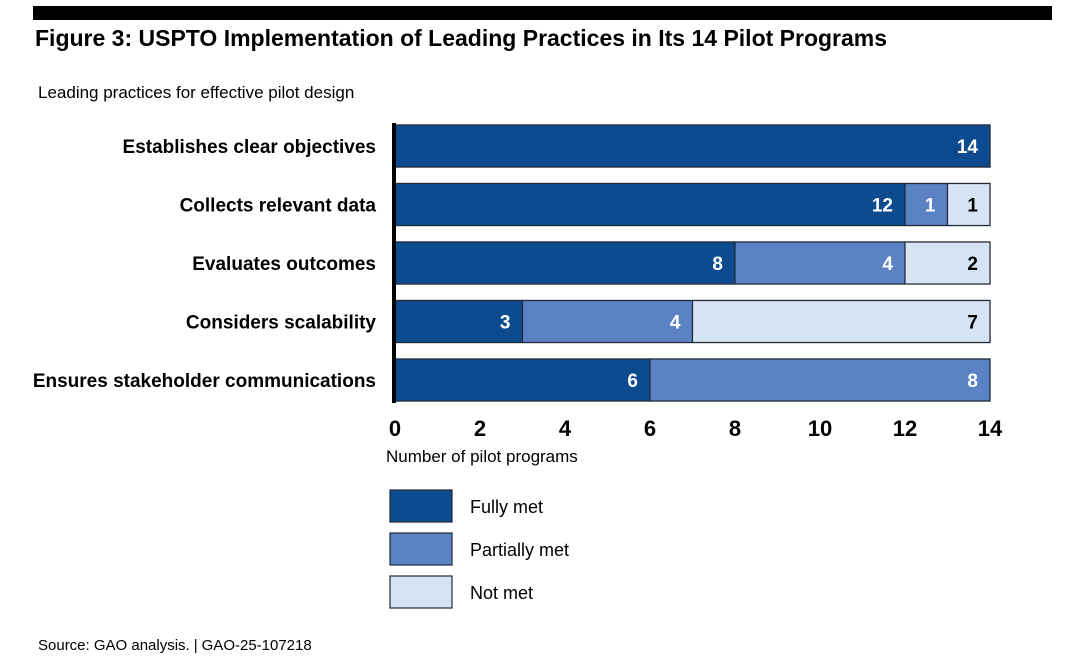 The width and height of the screenshot is (1080, 665). Describe the element at coordinates (650, 428) in the screenshot. I see `x-tick-label: 6` at that location.